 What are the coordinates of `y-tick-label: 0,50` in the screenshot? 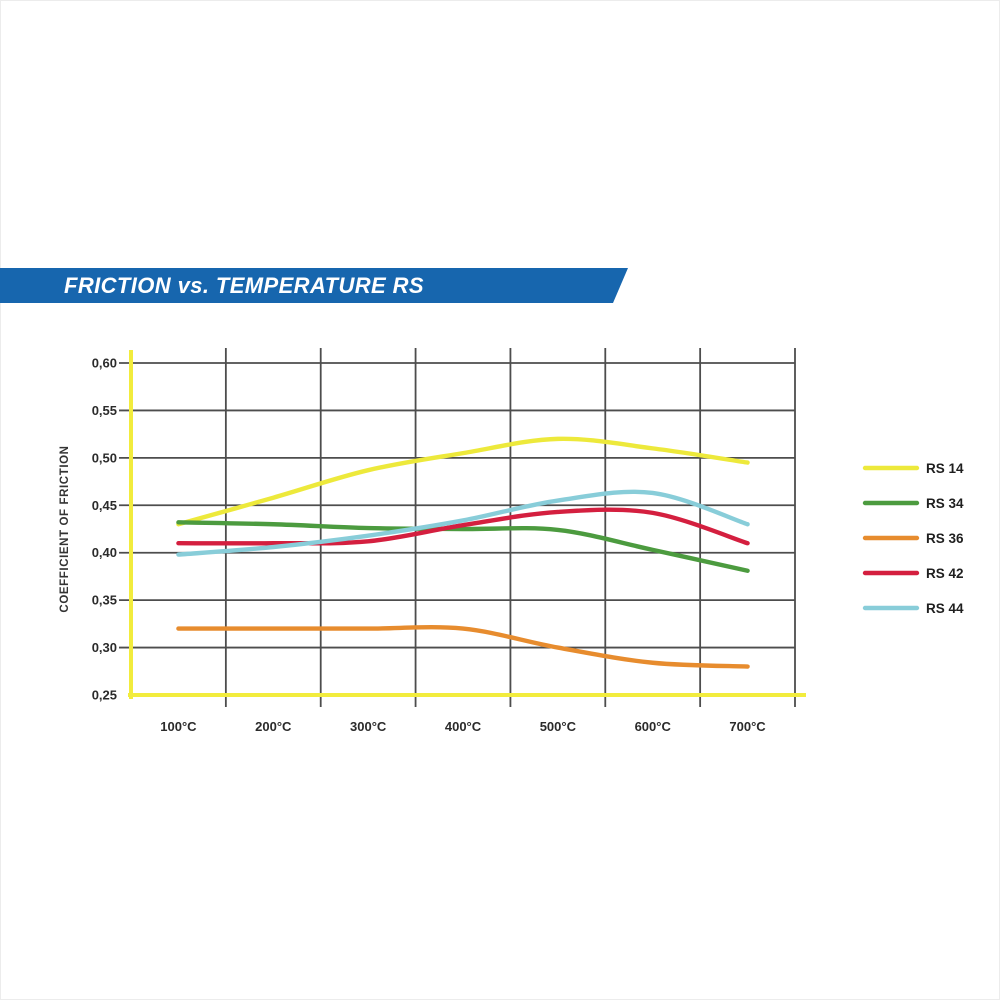 It's located at (104, 457).